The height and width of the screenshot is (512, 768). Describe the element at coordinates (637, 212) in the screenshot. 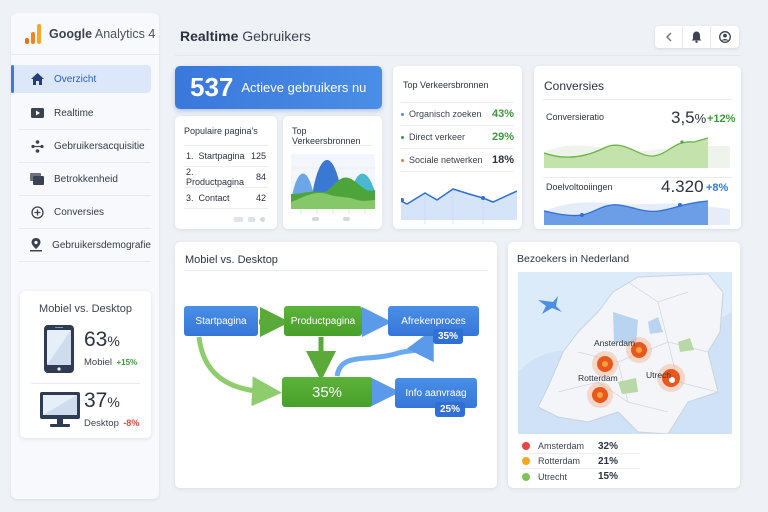

I see `goal-completions-chart` at that location.